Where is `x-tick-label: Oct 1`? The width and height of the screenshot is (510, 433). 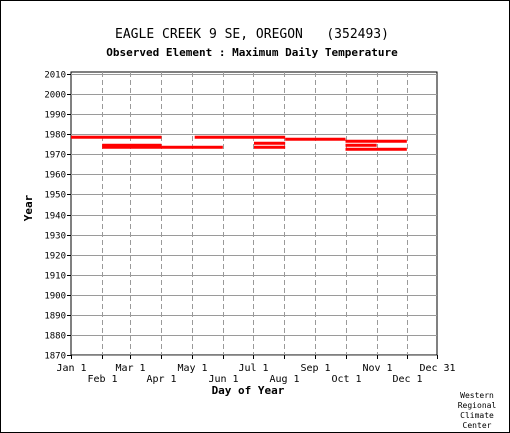
x-tick-label: Oct 1 is located at coordinates (346, 379).